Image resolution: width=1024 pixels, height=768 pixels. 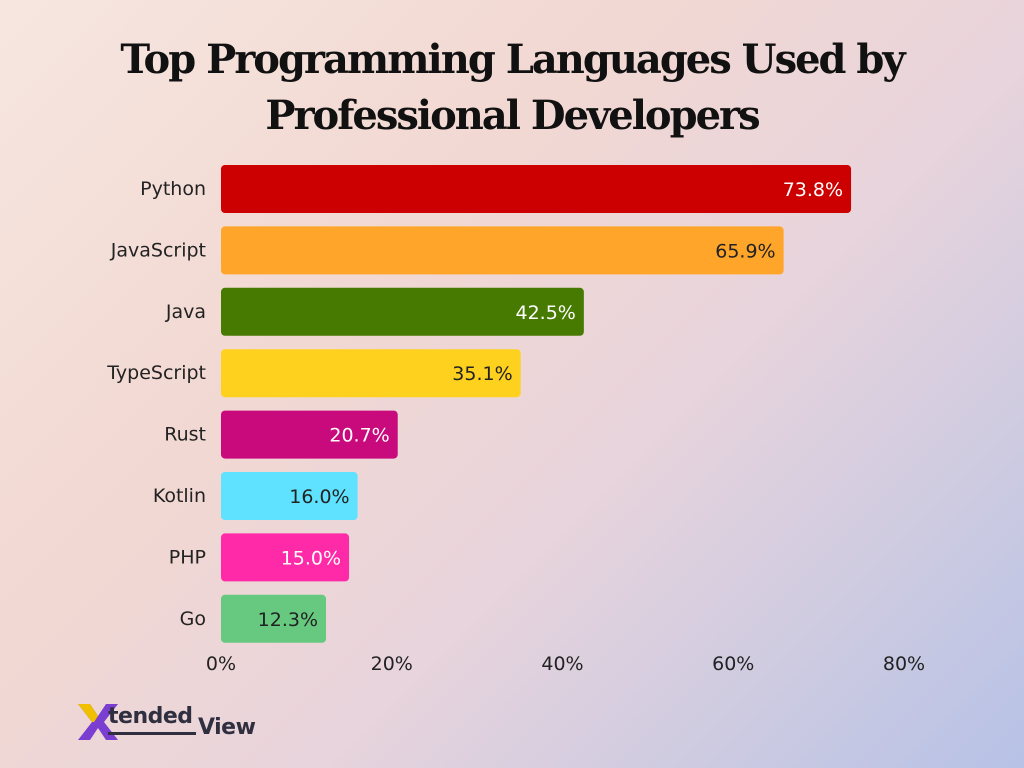 I want to click on x-tick-label-40: 40%, so click(x=562, y=664).